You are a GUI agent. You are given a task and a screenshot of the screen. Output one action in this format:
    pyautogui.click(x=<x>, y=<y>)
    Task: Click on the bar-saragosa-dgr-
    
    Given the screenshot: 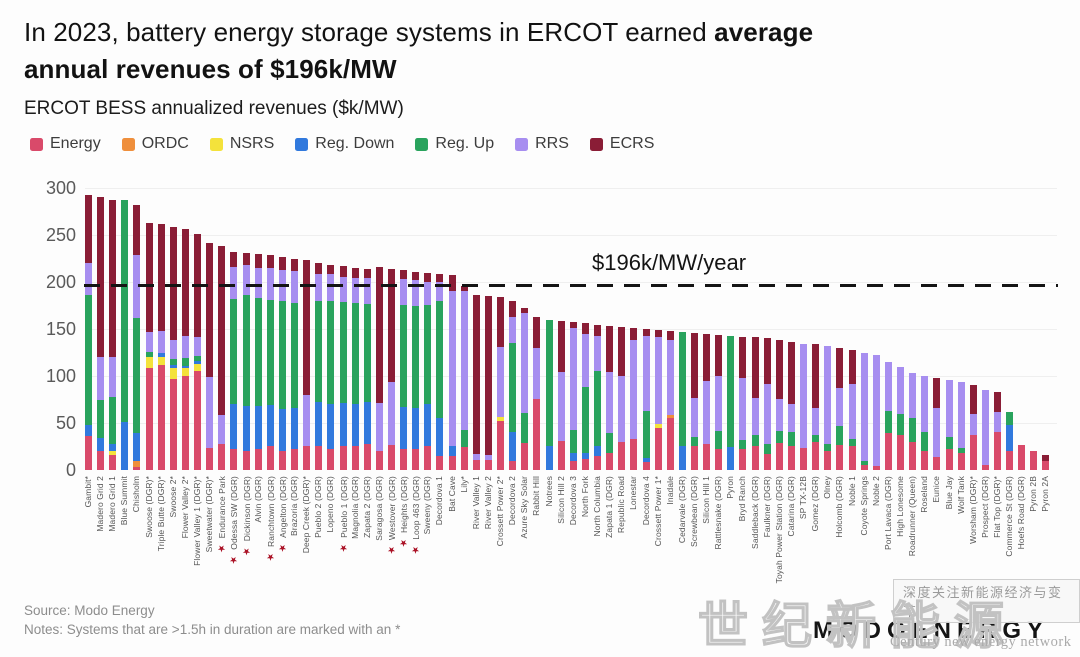 What is the action you would take?
    pyautogui.click(x=379, y=368)
    